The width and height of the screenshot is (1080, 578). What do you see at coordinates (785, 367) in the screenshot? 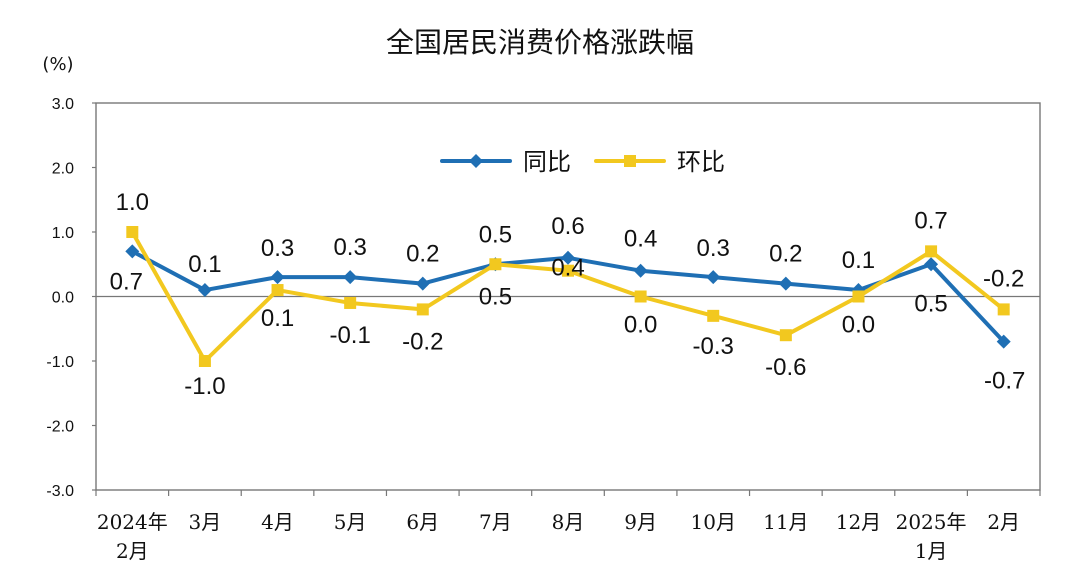
I see `mom-data-label: -0.6` at bounding box center [785, 367].